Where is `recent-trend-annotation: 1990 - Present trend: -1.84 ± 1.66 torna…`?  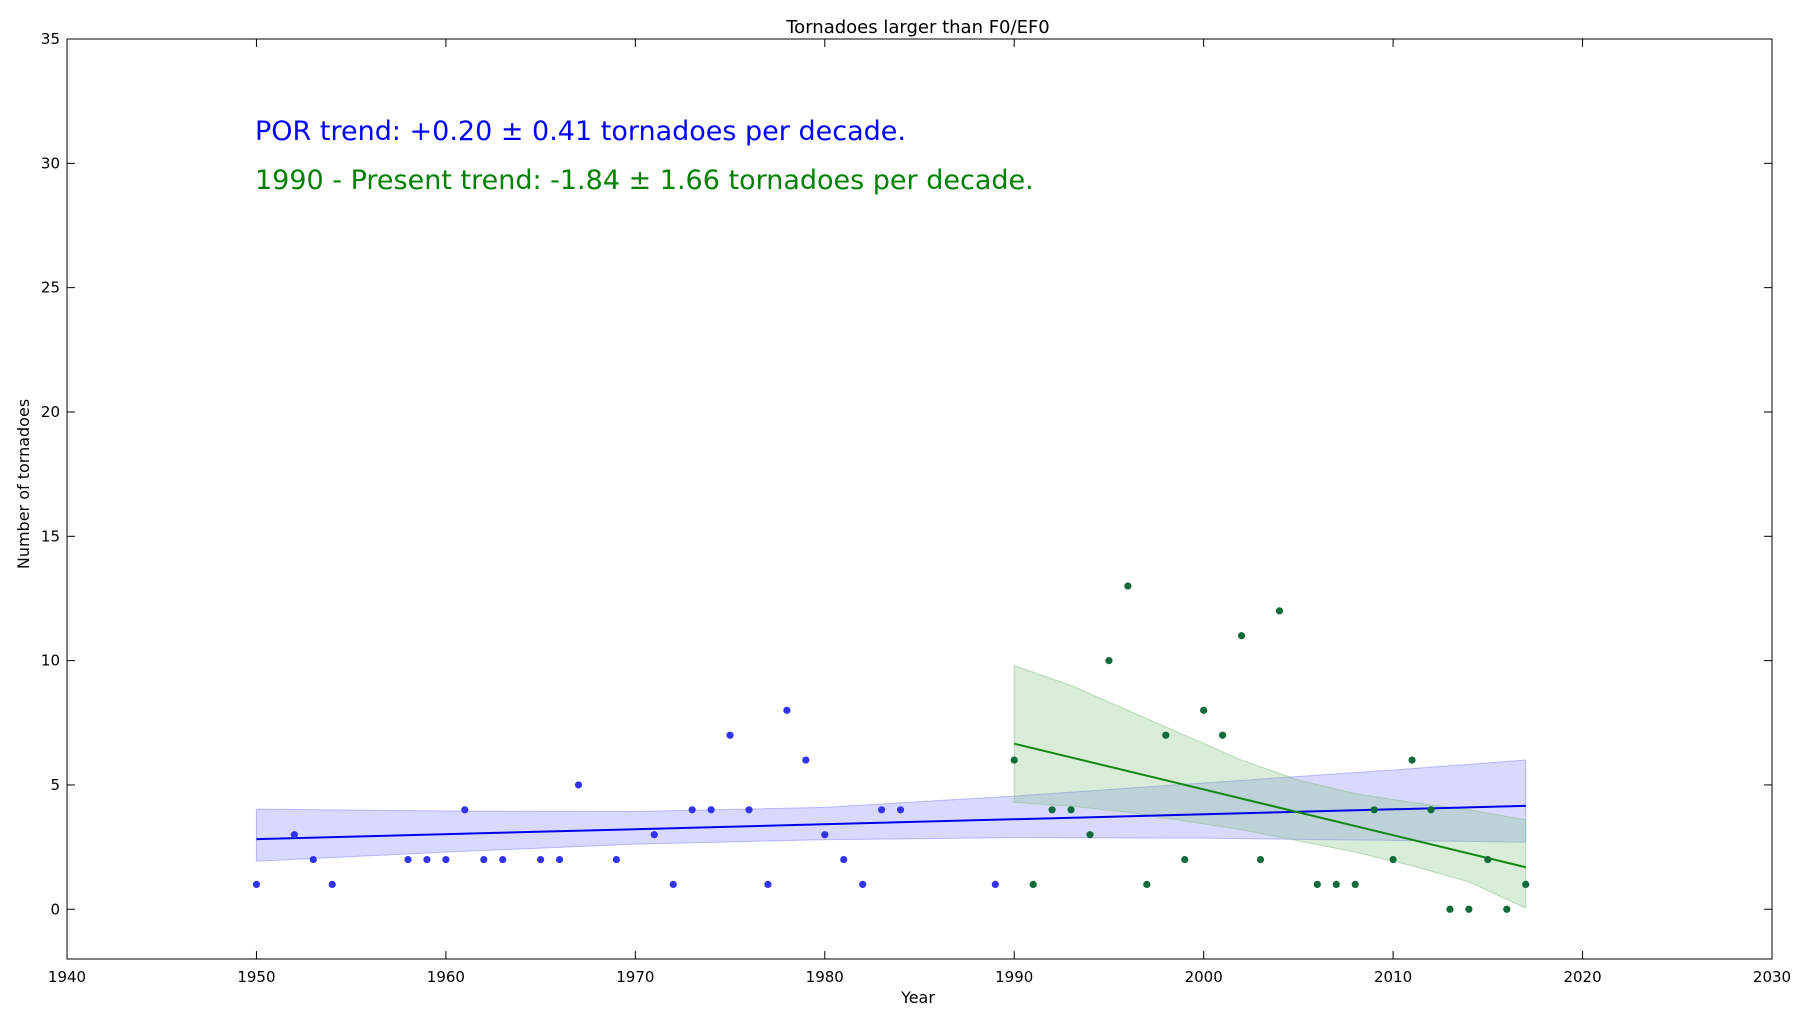
recent-trend-annotation: 1990 - Present trend: -1.84 ± 1.66 torna… is located at coordinates (644, 180).